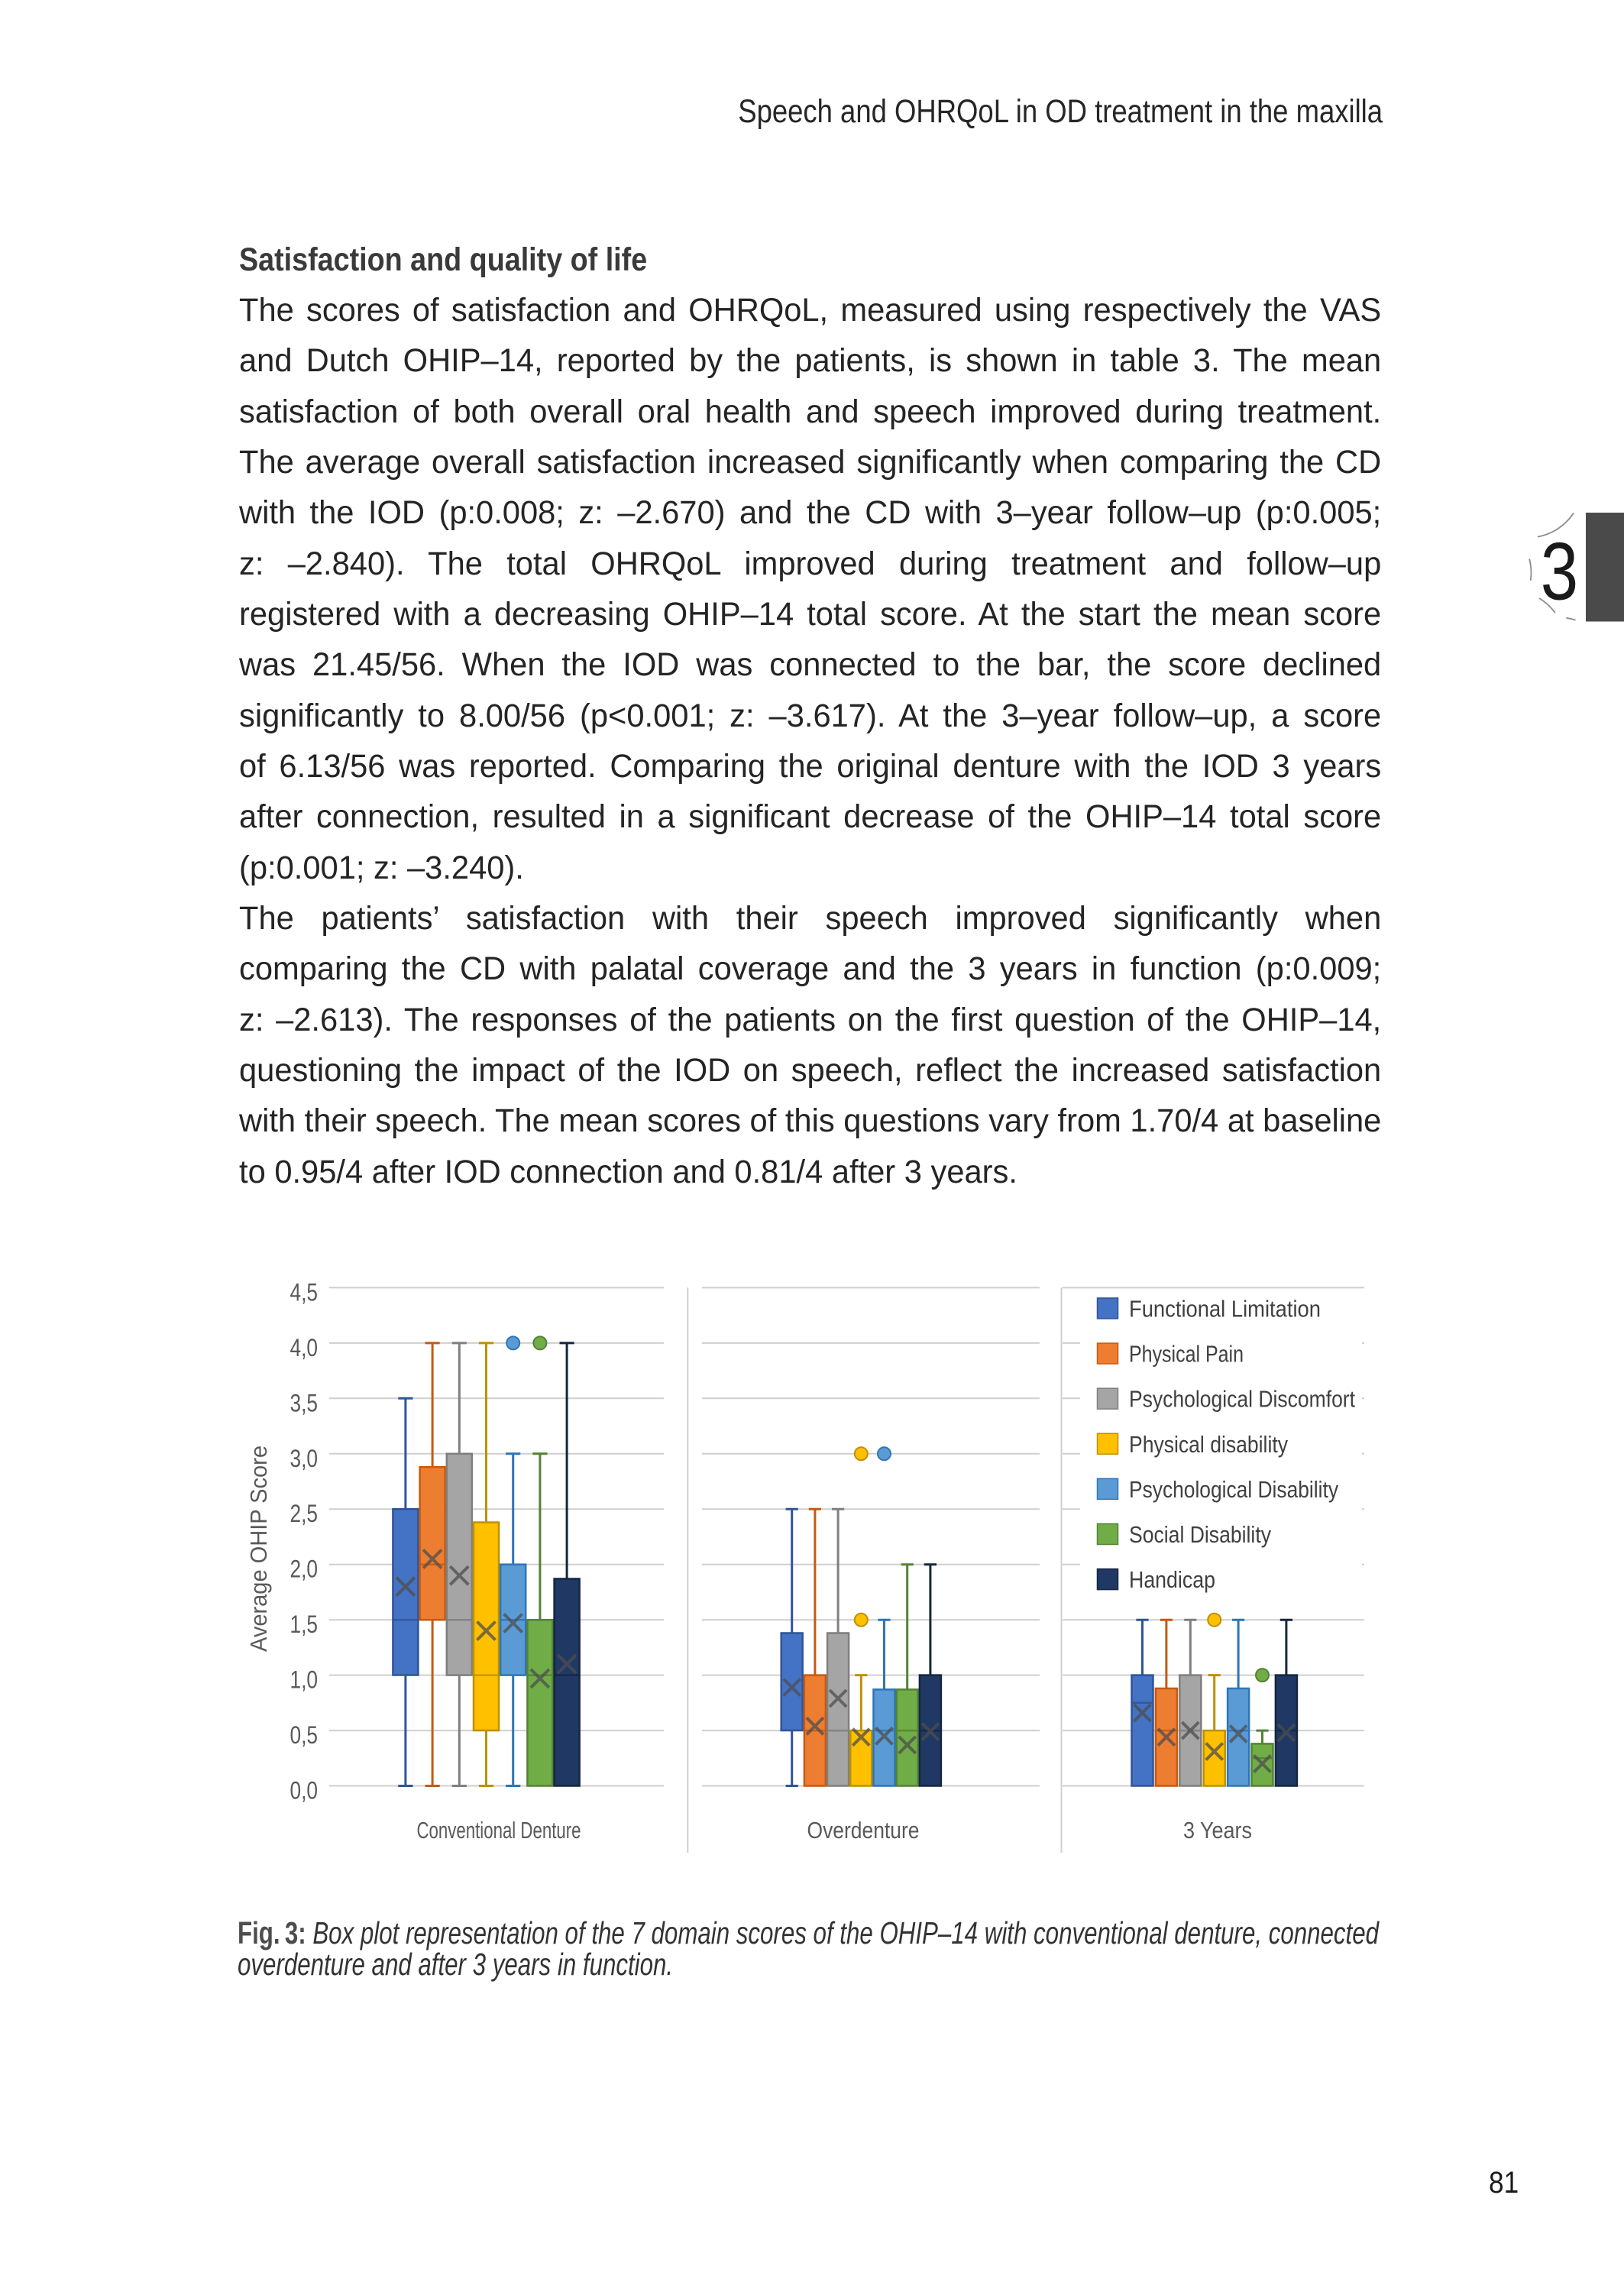  I want to click on svg-text: Functional Limitation, so click(1225, 1309).